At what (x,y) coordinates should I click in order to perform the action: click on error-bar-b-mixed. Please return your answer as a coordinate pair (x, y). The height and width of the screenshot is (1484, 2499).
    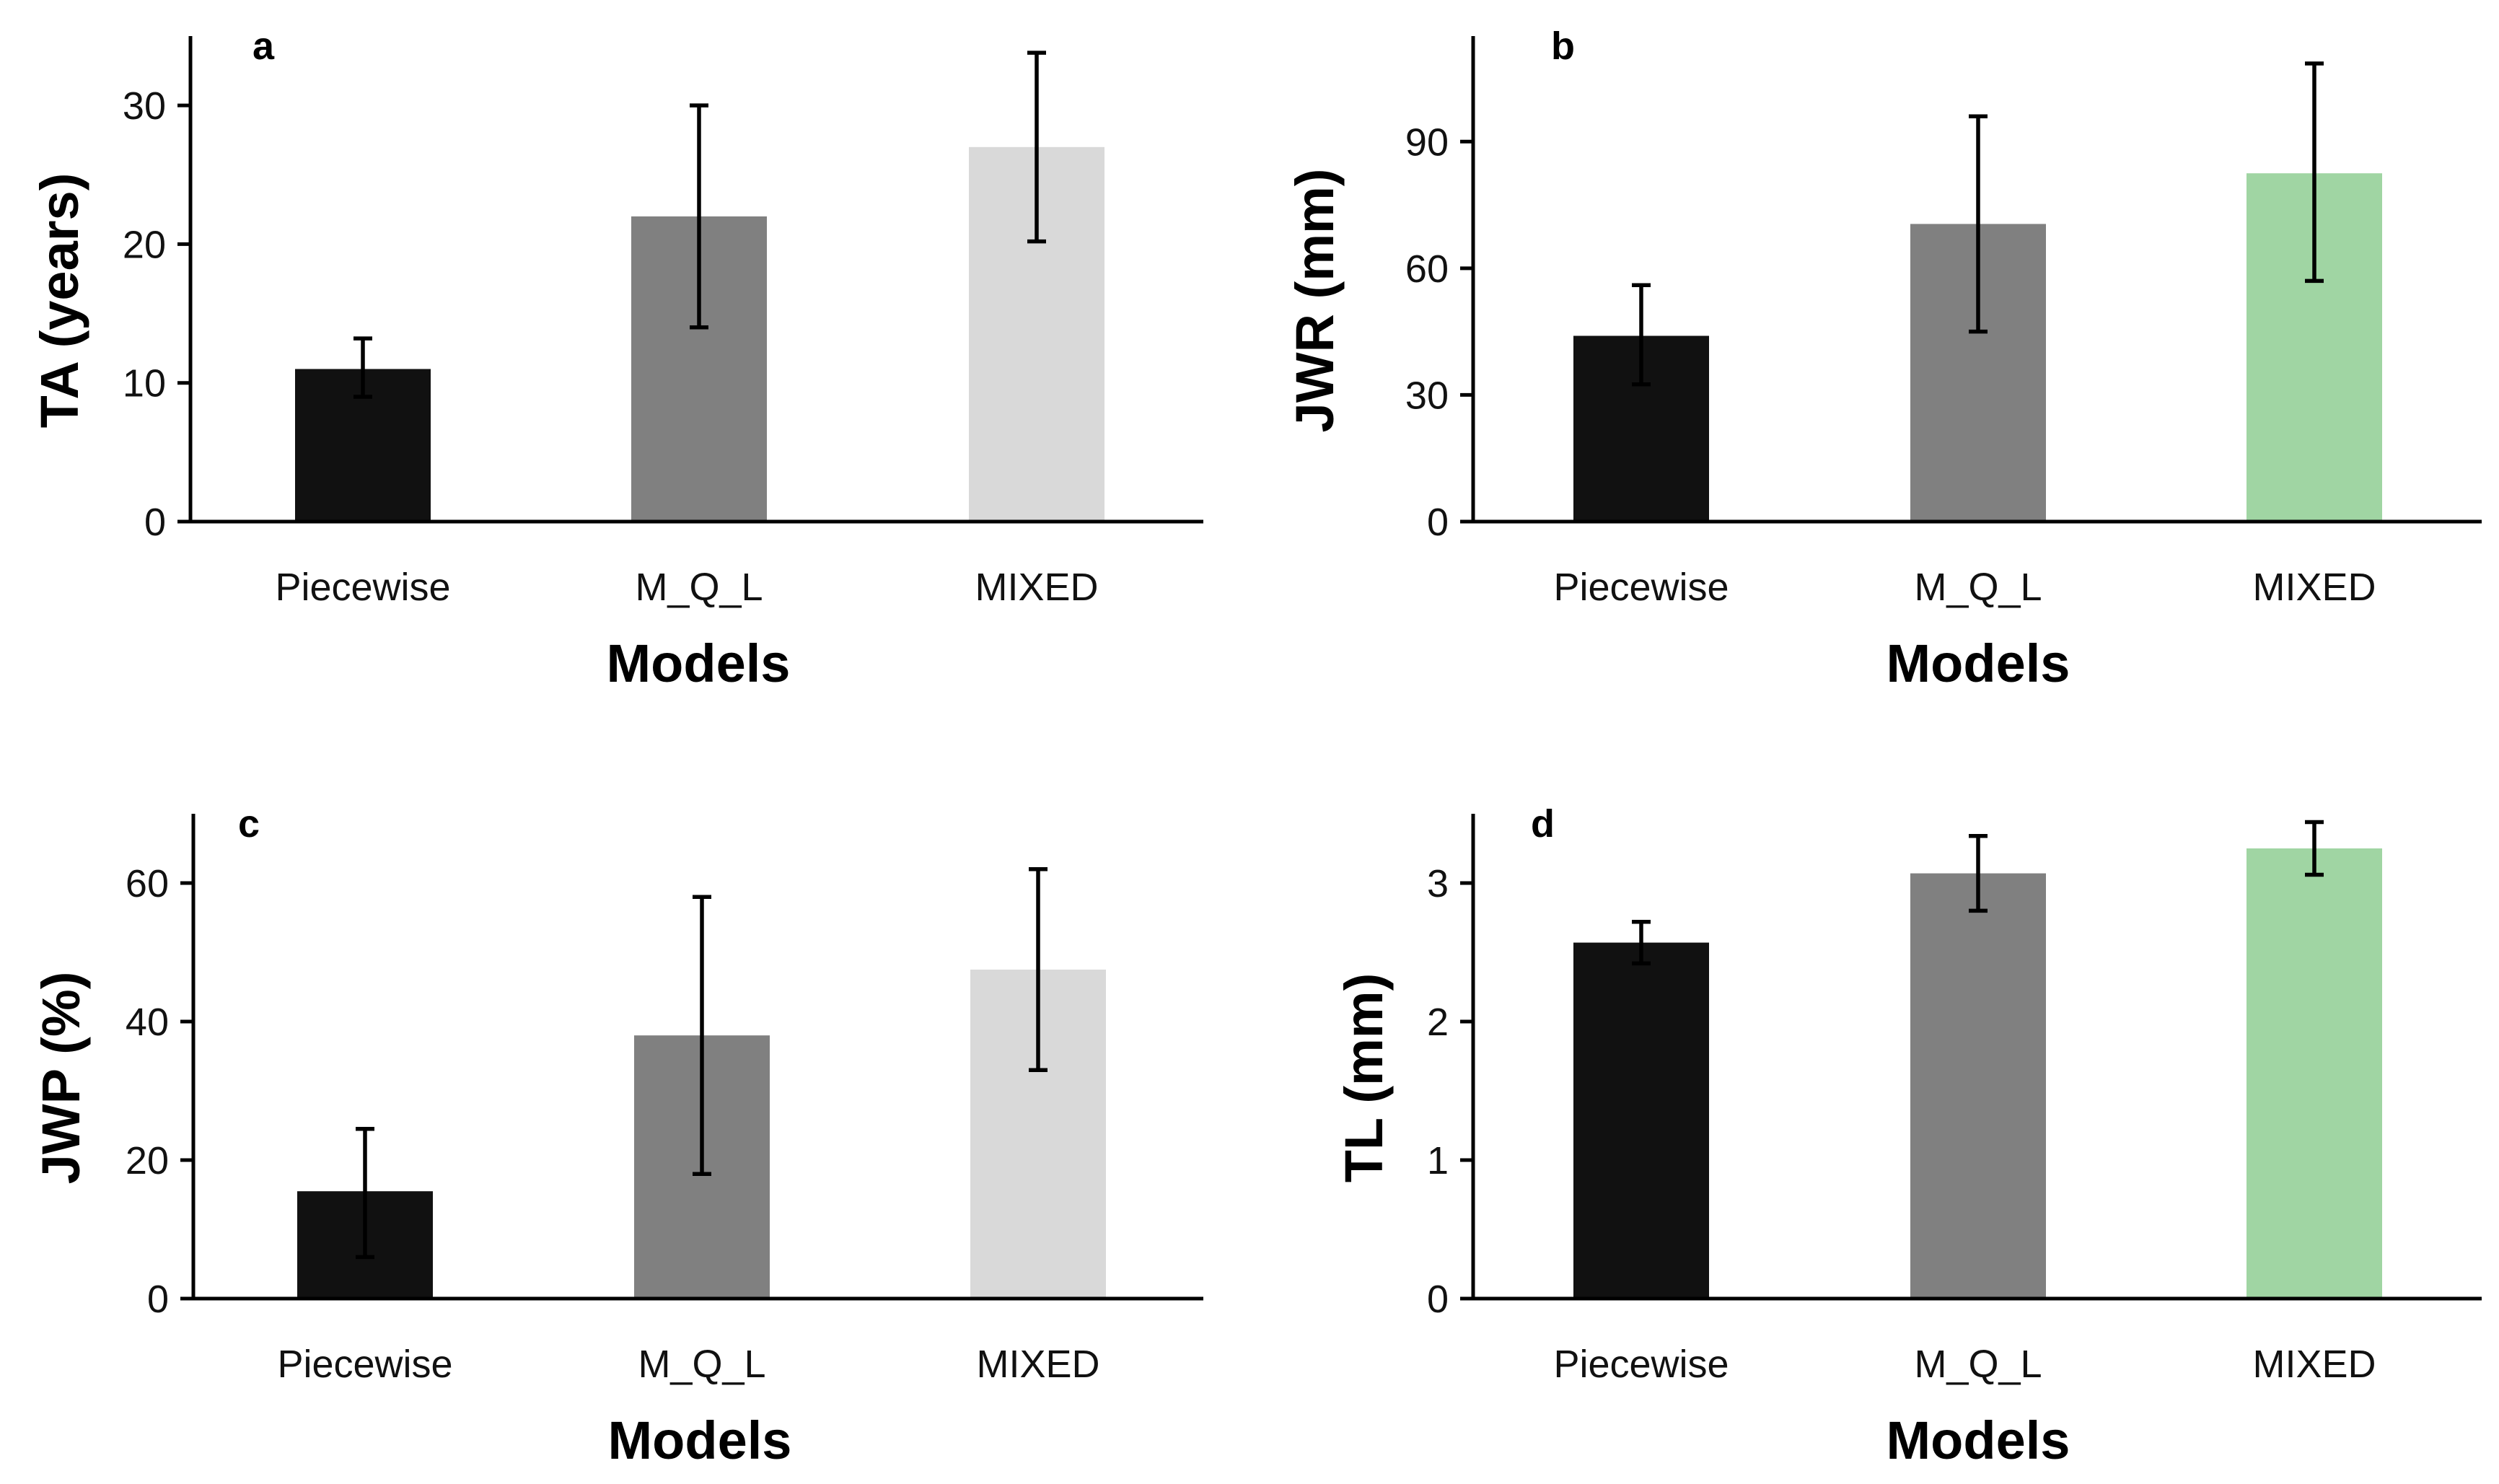
    Looking at the image, I should click on (2314, 172).